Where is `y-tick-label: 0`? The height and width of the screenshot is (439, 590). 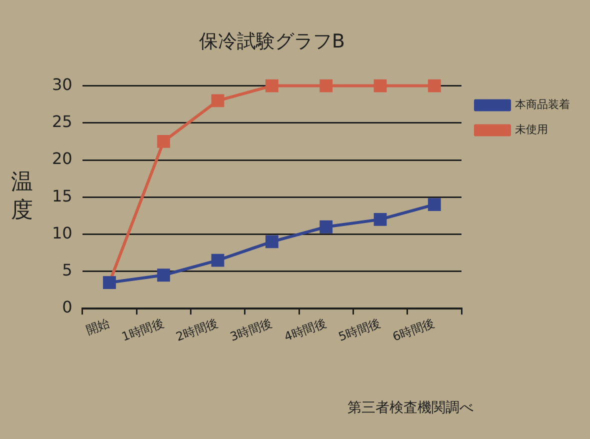
y-tick-label: 0 is located at coordinates (67, 307).